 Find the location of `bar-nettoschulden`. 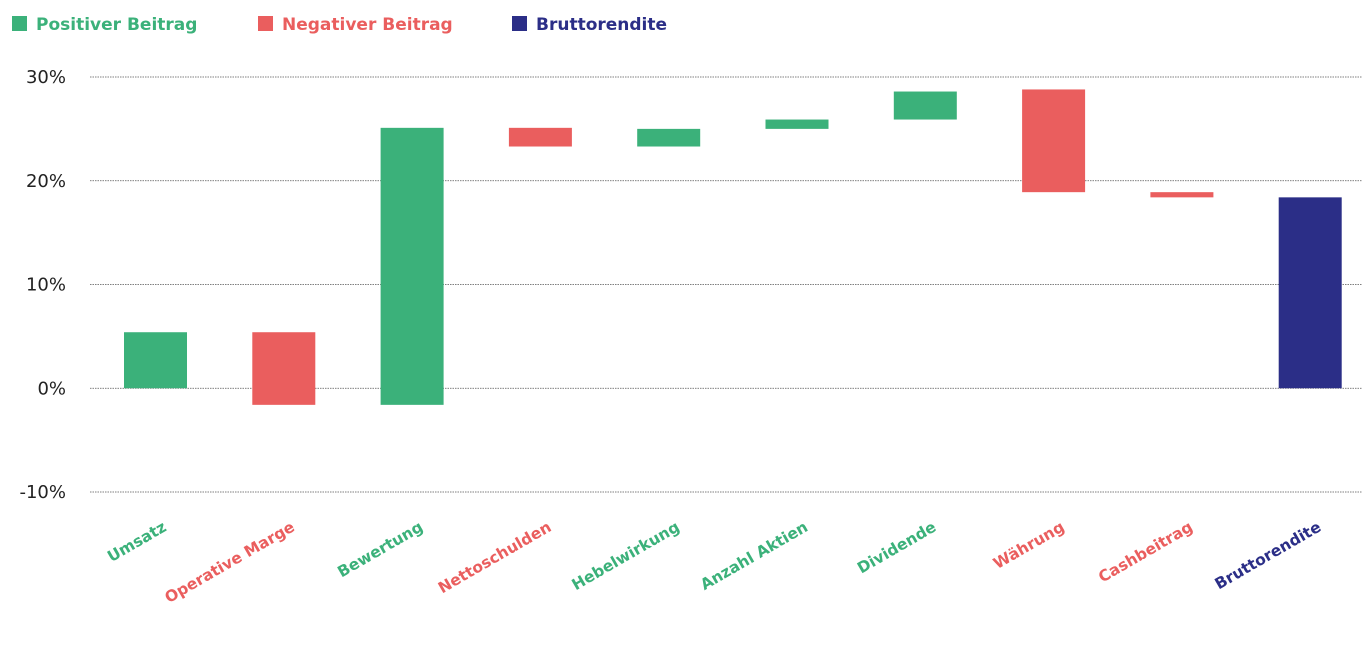

bar-nettoschulden is located at coordinates (540, 137).